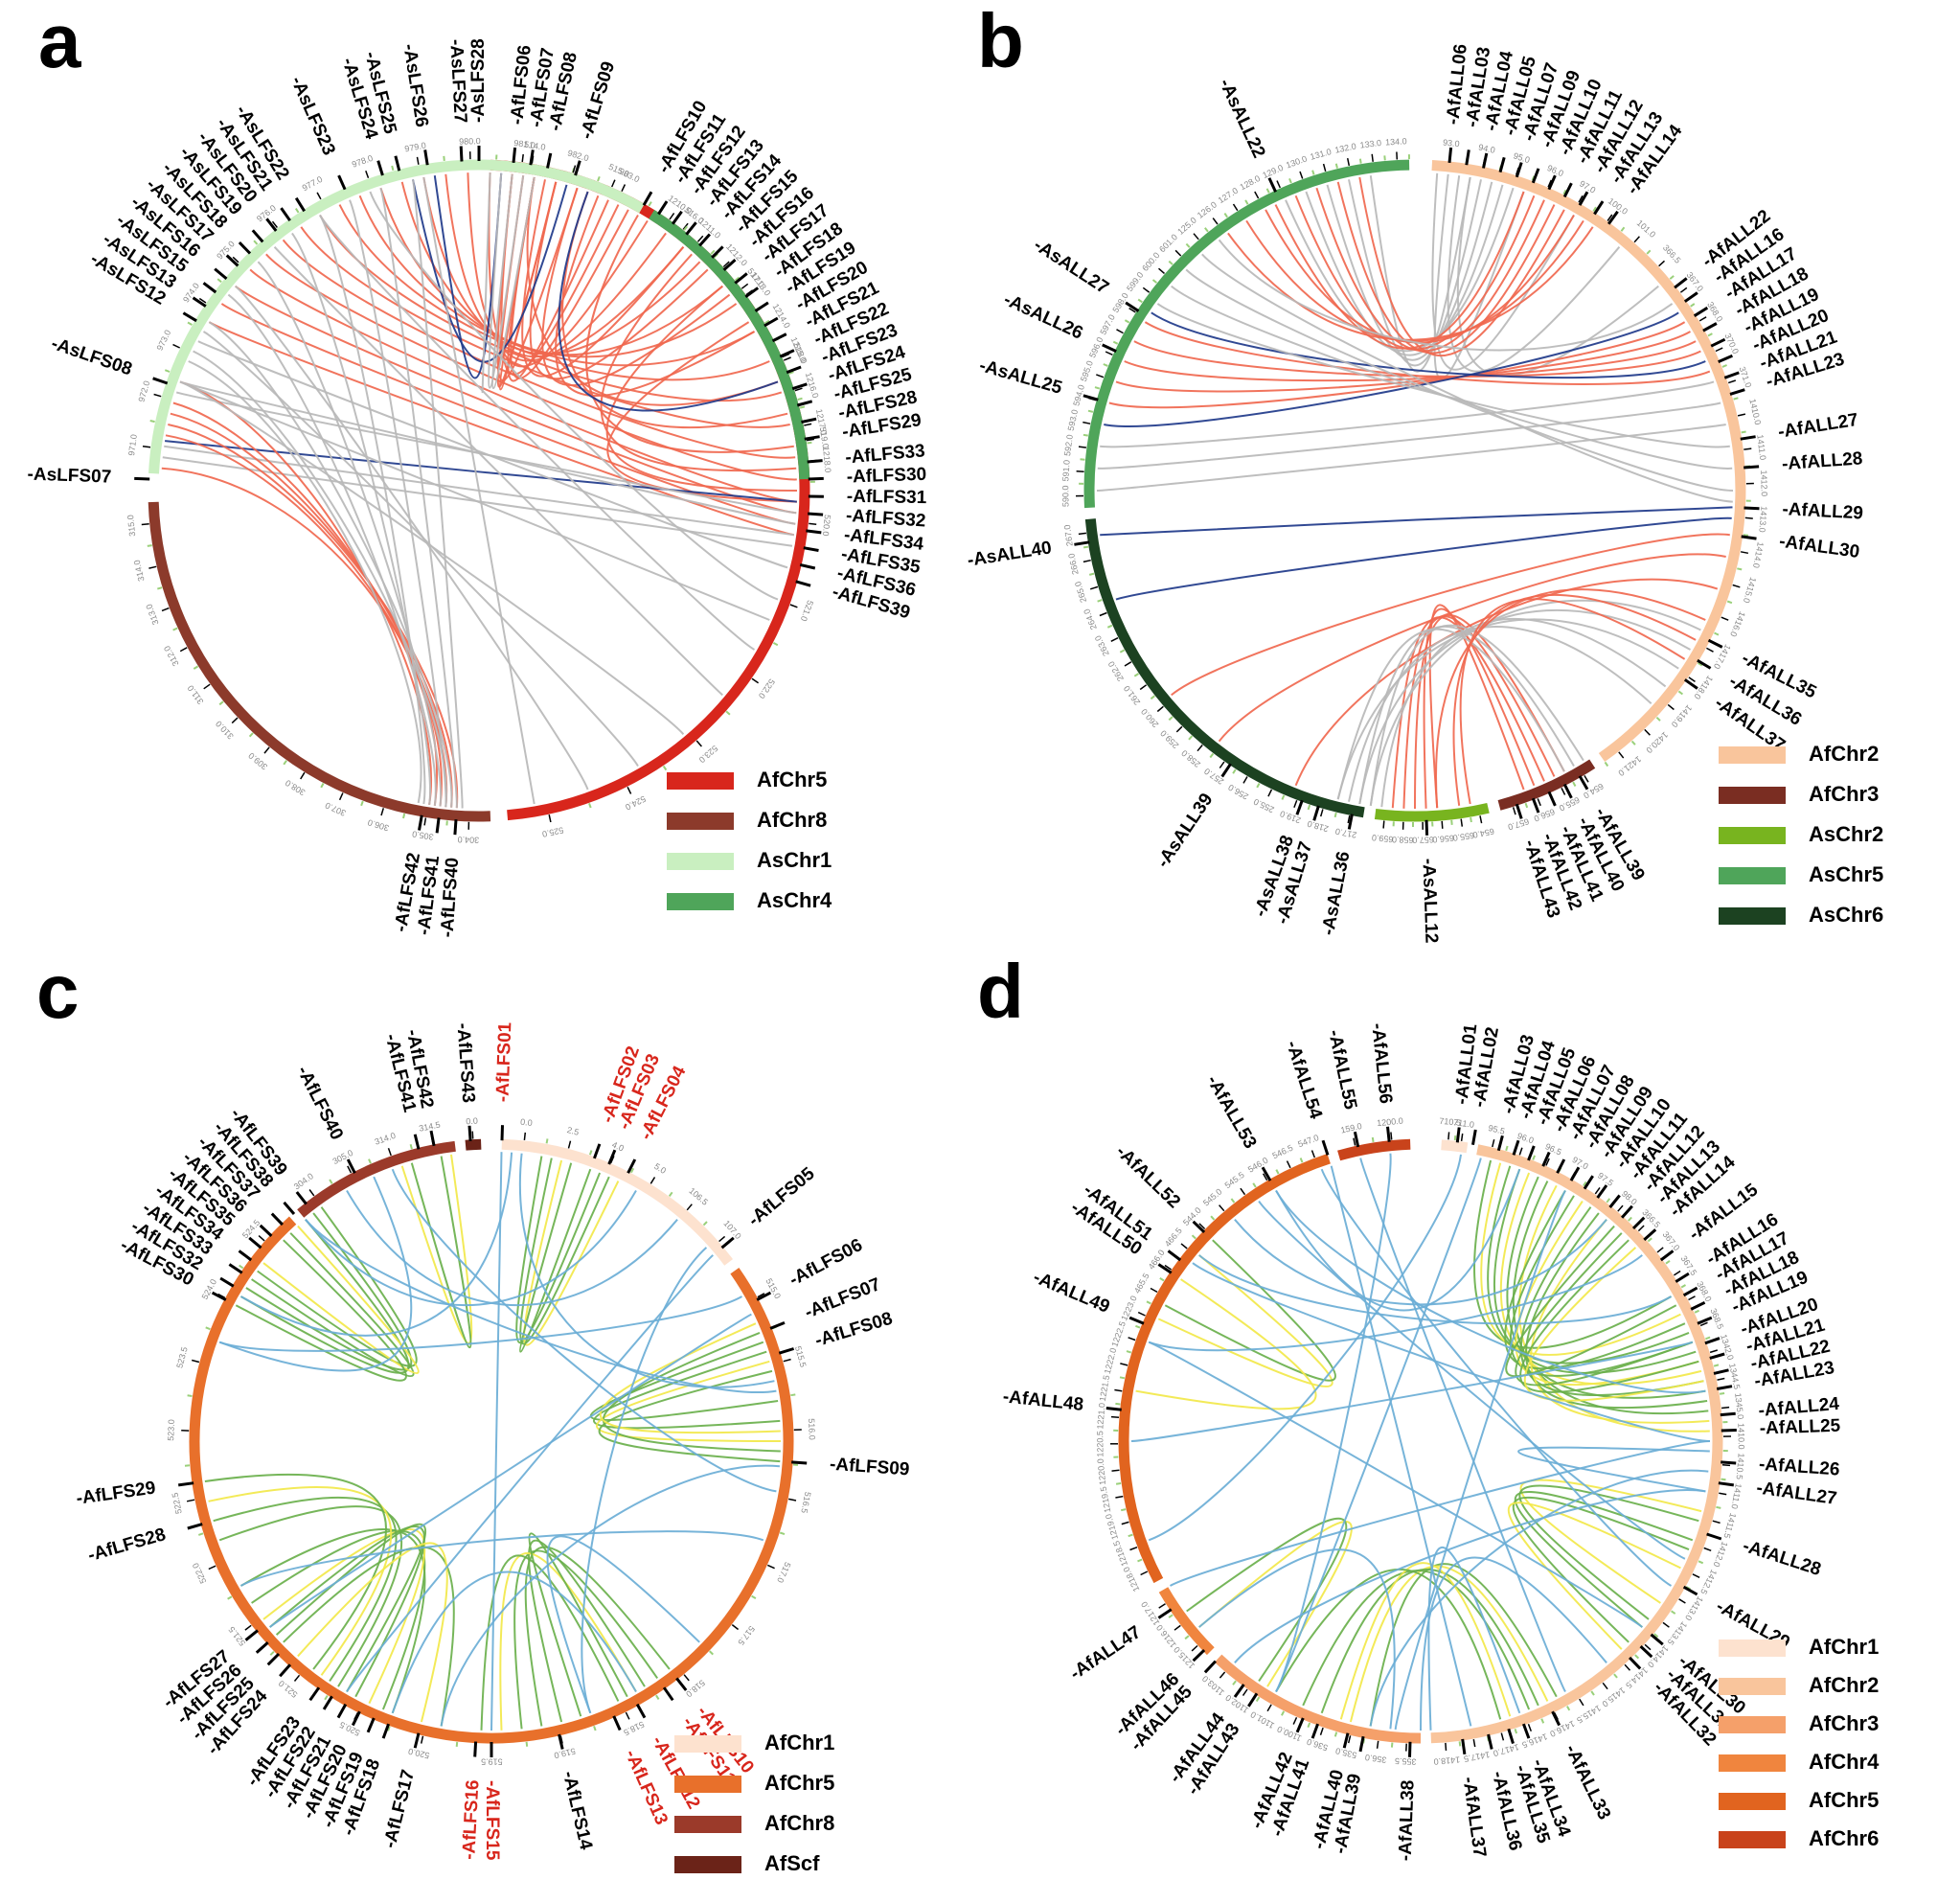 This screenshot has width=1960, height=1903. I want to click on legend-label: AsChr6, so click(1846, 915).